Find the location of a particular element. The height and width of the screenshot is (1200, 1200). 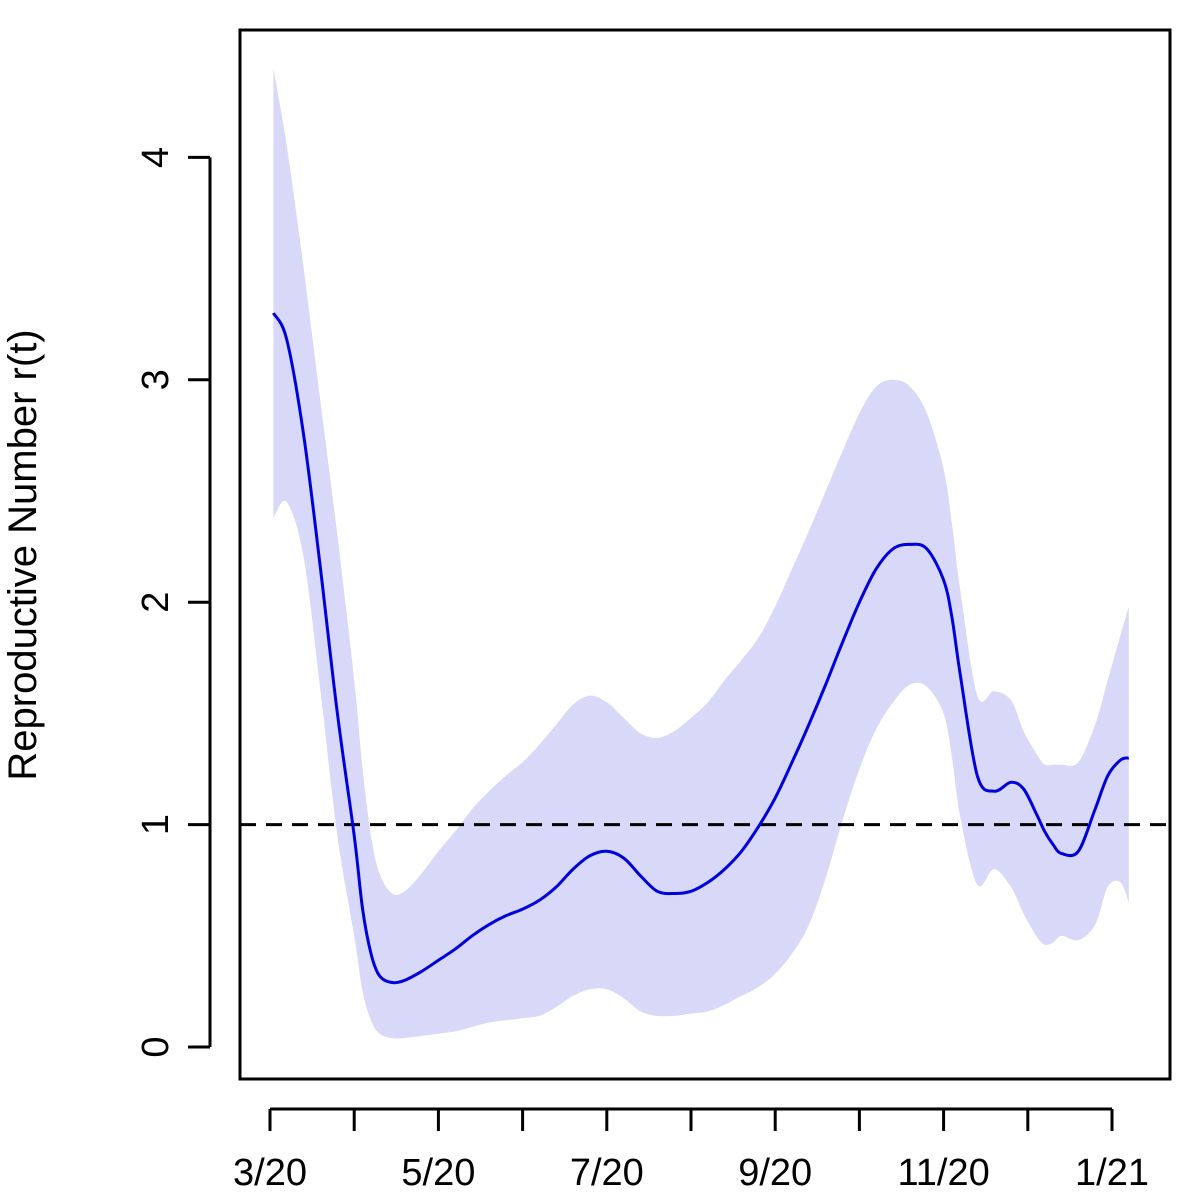

y-axis-title: Reproductive Number r(t) is located at coordinates (23, 554).